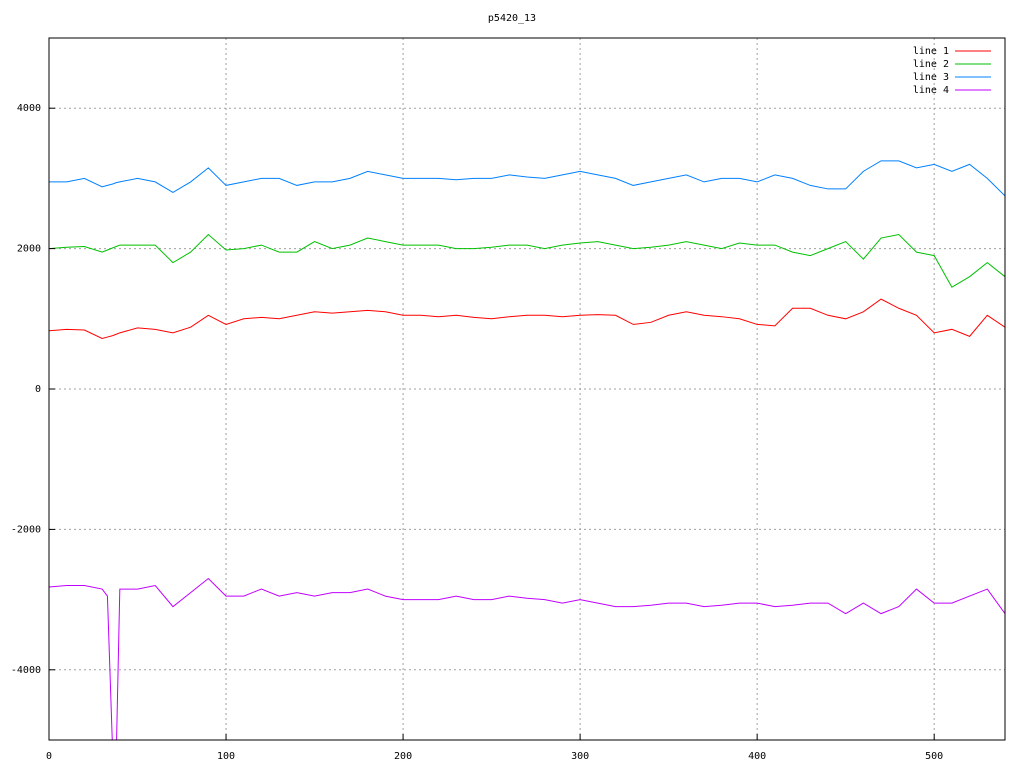 The height and width of the screenshot is (768, 1024). I want to click on x-tick-label: 400, so click(757, 756).